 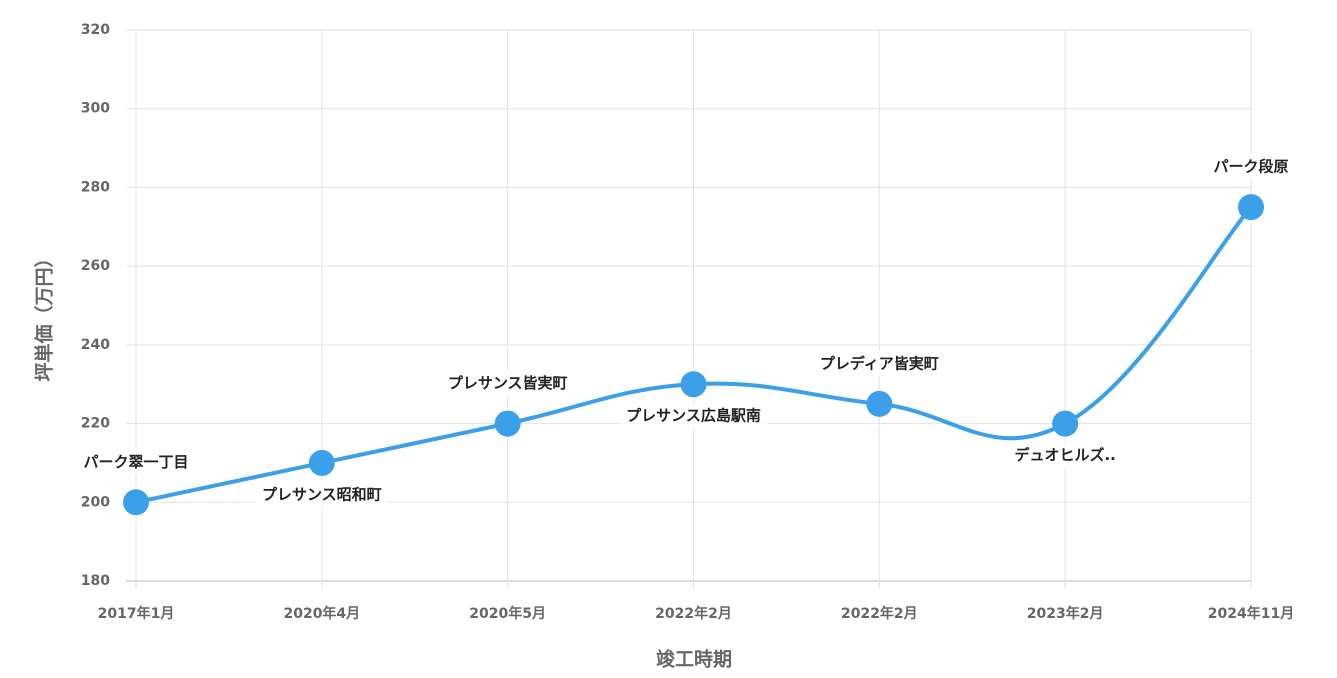 I want to click on x-tick-label: 2023年2月, so click(x=1065, y=613).